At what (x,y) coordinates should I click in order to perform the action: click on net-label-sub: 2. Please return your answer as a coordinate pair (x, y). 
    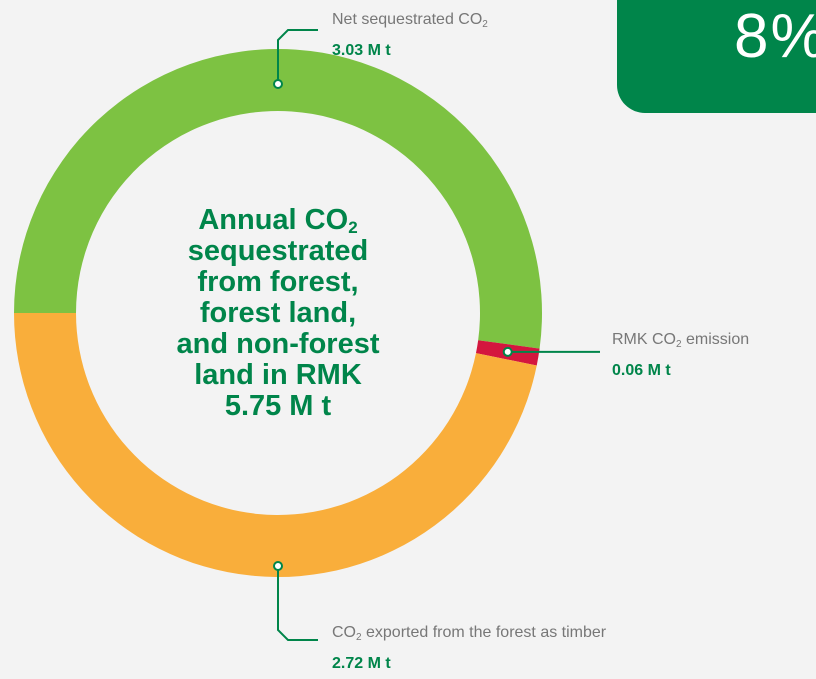
    Looking at the image, I should click on (485, 24).